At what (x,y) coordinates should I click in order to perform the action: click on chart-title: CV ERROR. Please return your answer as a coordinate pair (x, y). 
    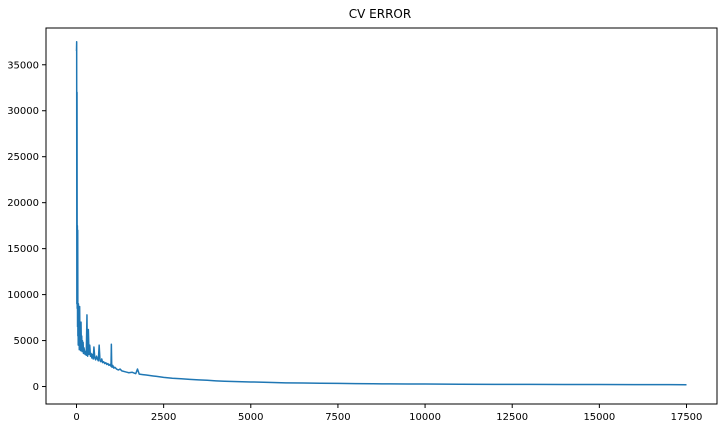
    Looking at the image, I should click on (380, 14).